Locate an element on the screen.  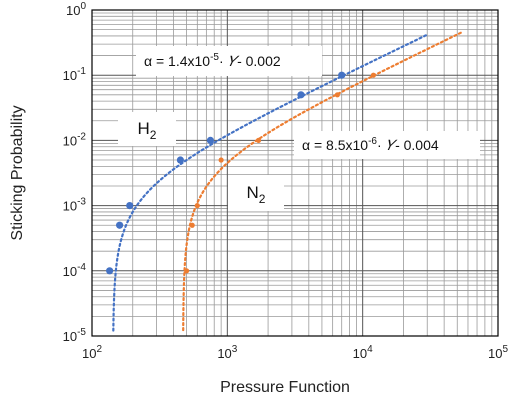
y-tick-label: 10⁻¹ is located at coordinates (75, 74).